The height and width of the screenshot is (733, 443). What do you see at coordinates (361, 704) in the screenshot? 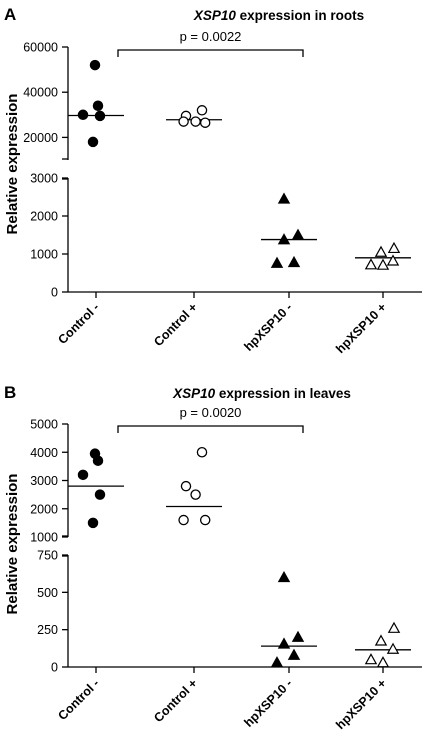
I see `panel-b-x-tick-label: hpXSP10 +` at bounding box center [361, 704].